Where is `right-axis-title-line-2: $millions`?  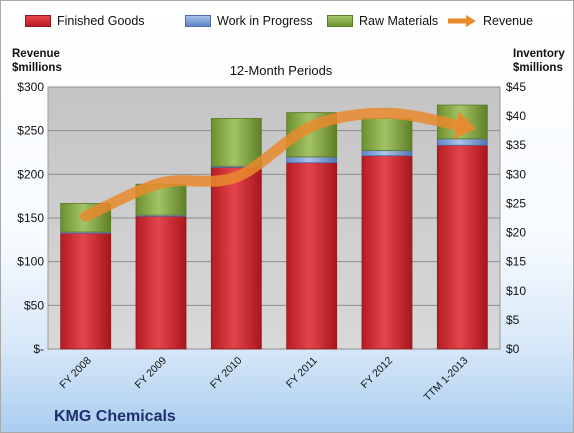 right-axis-title-line-2: $millions is located at coordinates (538, 68).